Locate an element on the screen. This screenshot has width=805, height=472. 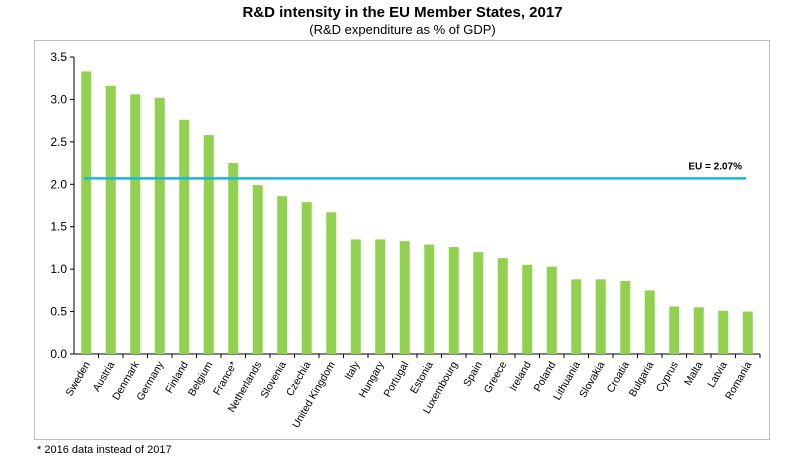
x-tick-label: Italy is located at coordinates (352, 370).